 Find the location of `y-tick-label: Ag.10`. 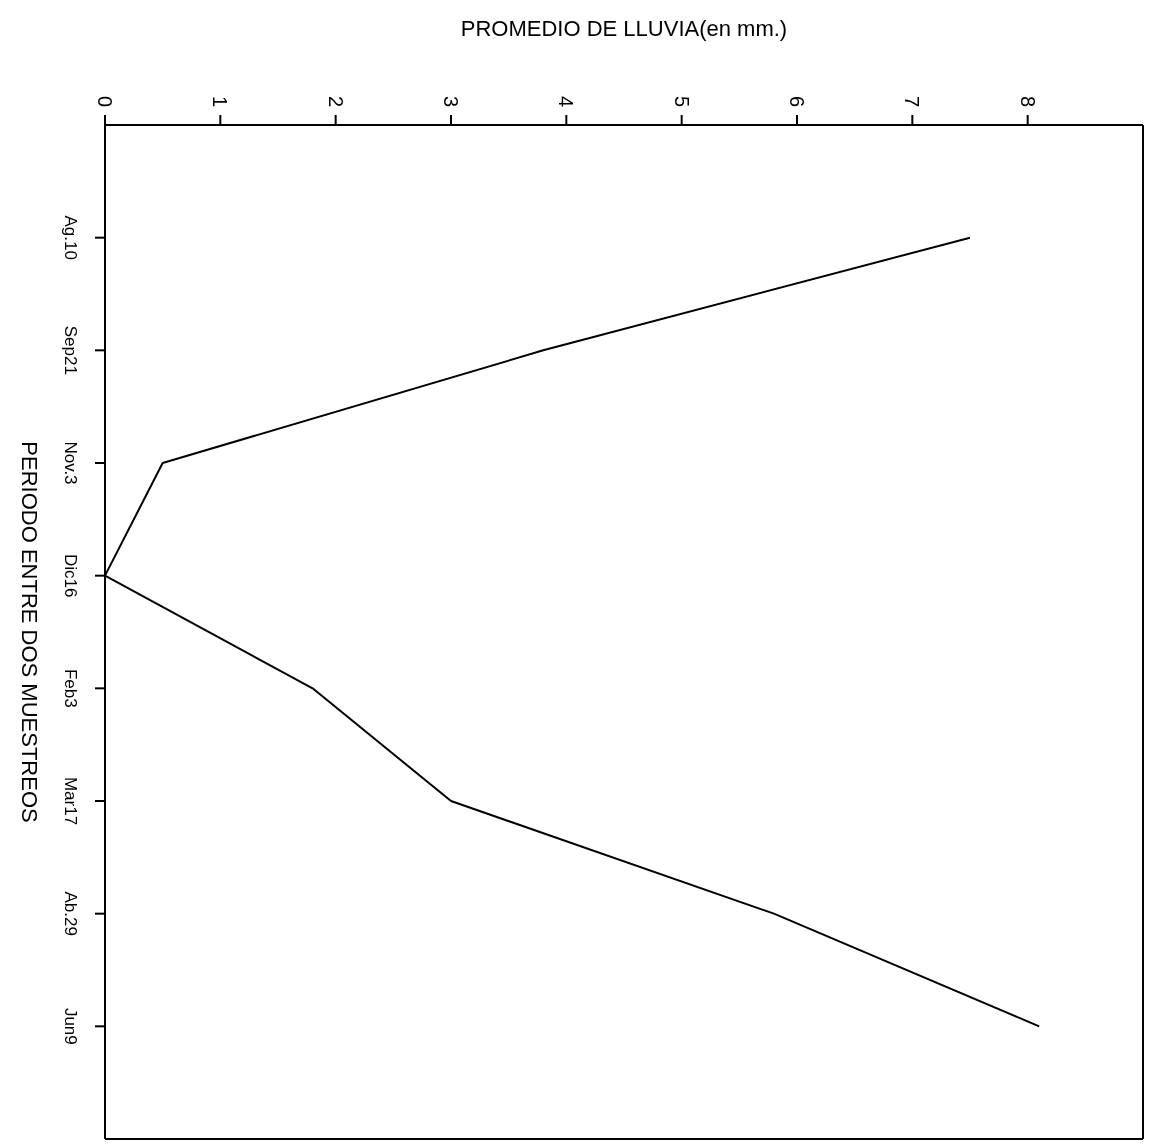

y-tick-label: Ag.10 is located at coordinates (71, 237).